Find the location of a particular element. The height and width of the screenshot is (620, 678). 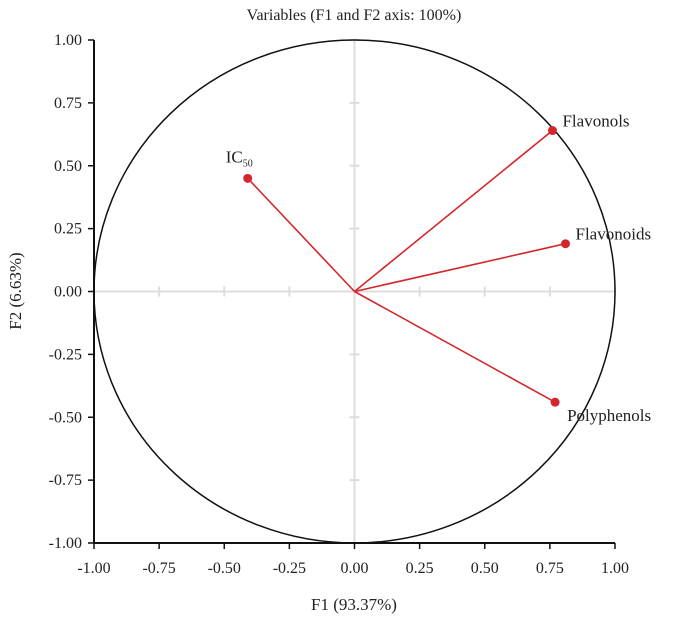

y-tick-label: 0.25 is located at coordinates (68, 229).